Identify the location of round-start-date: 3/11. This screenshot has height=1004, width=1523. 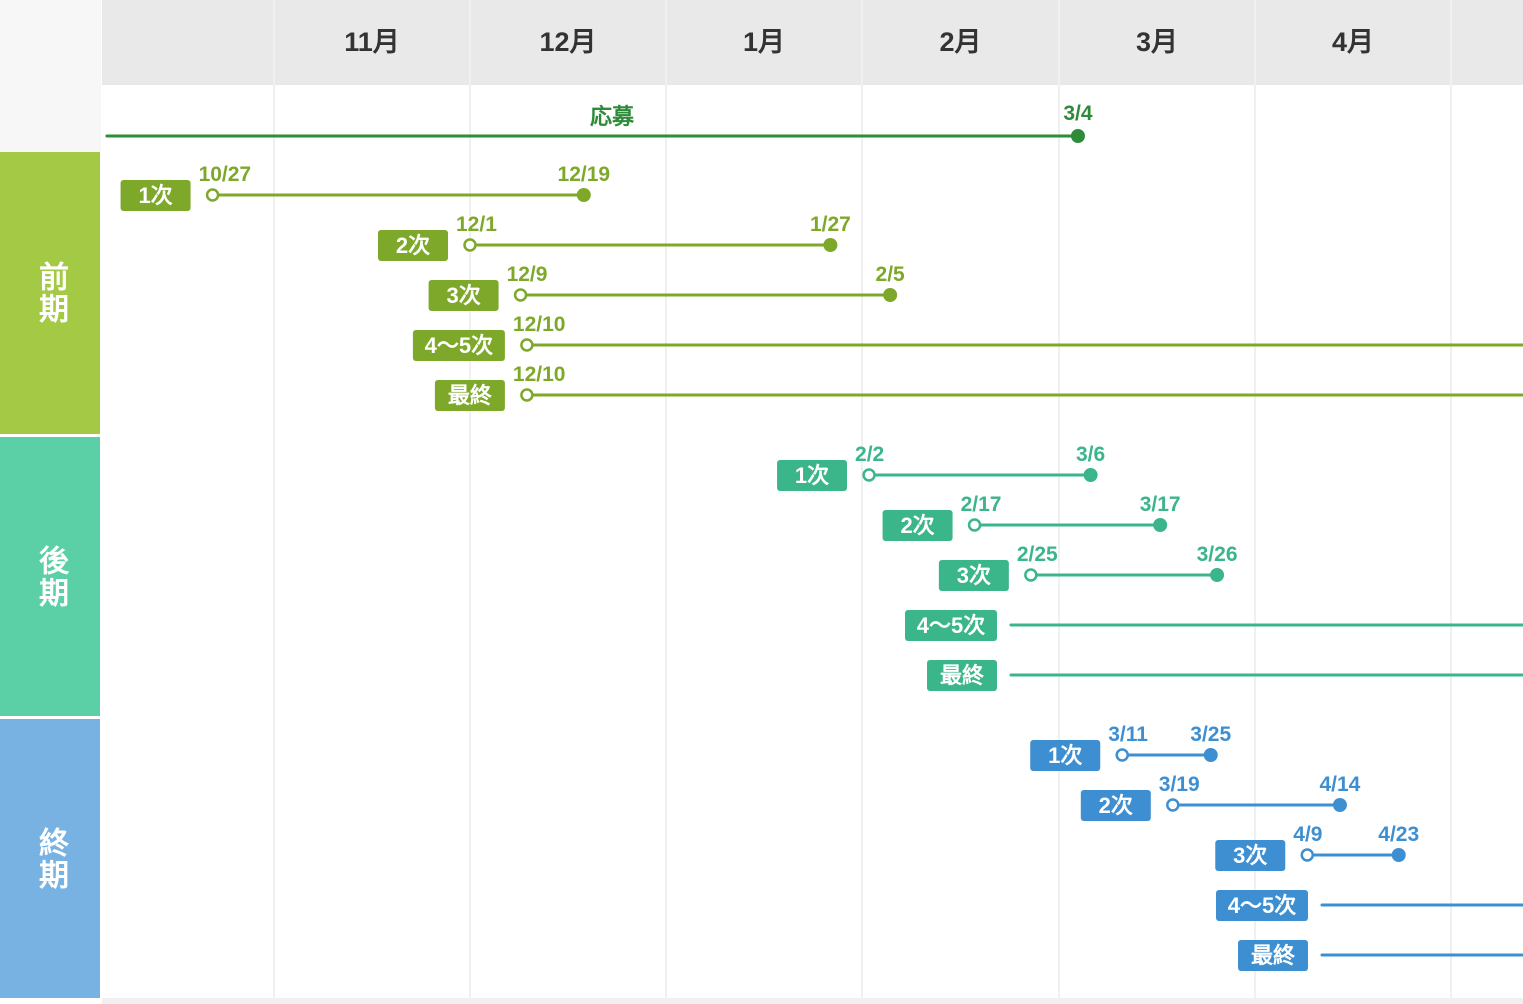
(1128, 734).